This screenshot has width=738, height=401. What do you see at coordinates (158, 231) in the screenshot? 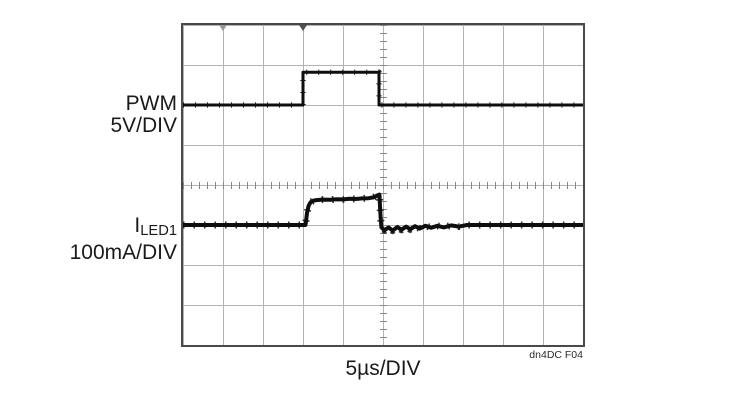
I see `channel2-name-subscript: LED1` at bounding box center [158, 231].